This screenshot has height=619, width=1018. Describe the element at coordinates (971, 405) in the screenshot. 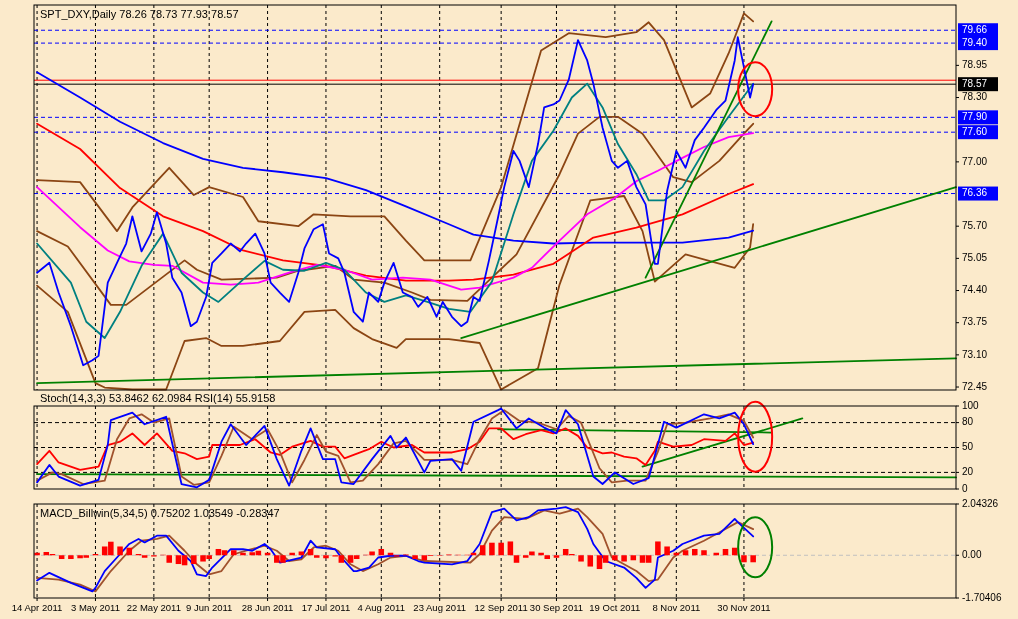

I see `y-tick-label: 100` at that location.